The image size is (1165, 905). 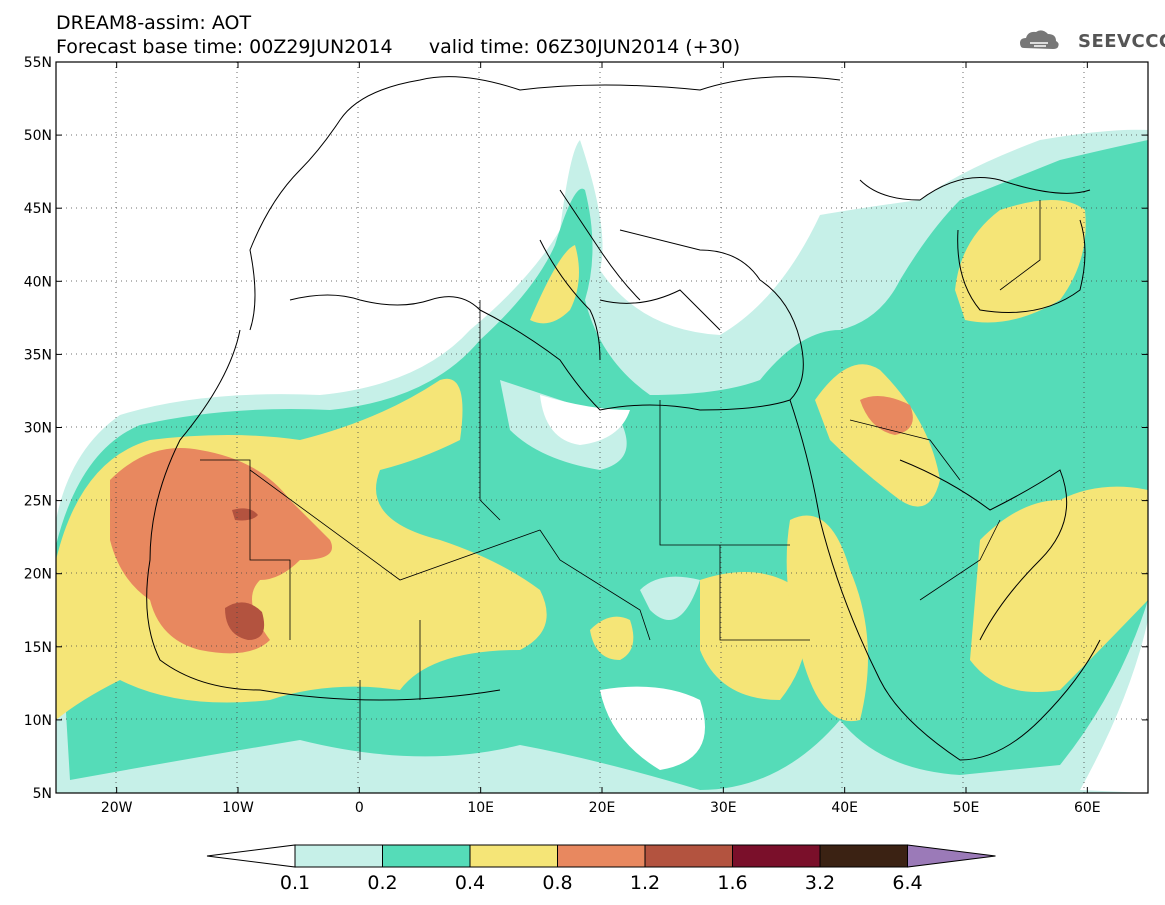 What do you see at coordinates (470, 883) in the screenshot?
I see `colorbar-label: 0.4` at bounding box center [470, 883].